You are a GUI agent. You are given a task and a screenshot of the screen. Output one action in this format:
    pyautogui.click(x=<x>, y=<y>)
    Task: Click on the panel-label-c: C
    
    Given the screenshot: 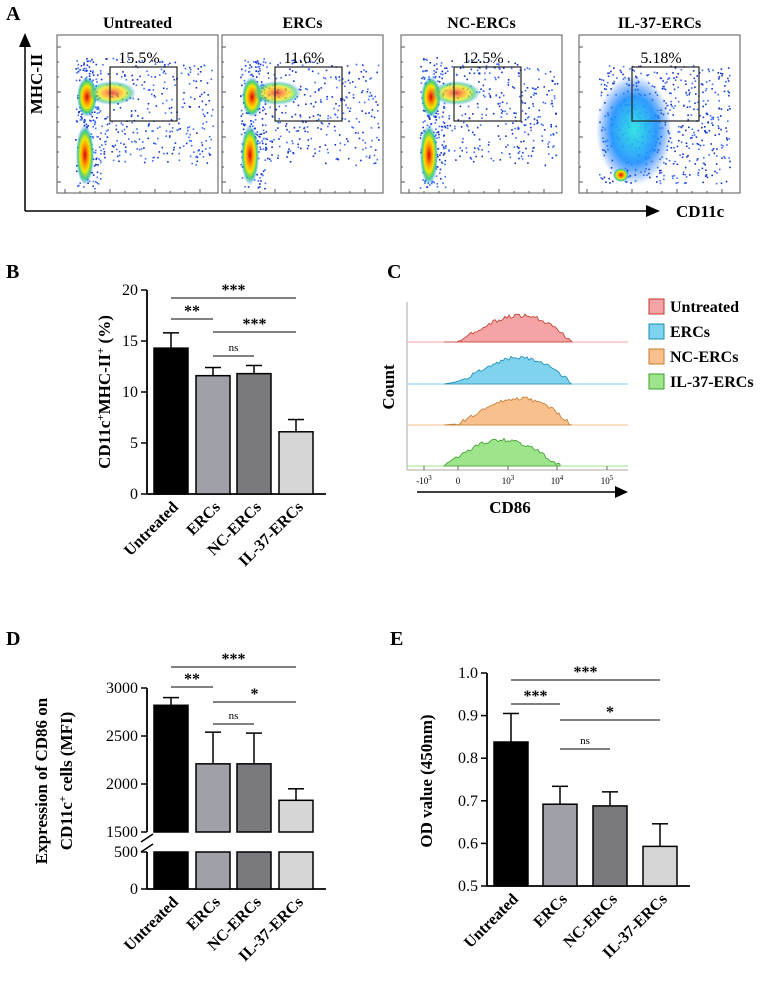 What is the action you would take?
    pyautogui.click(x=394, y=272)
    